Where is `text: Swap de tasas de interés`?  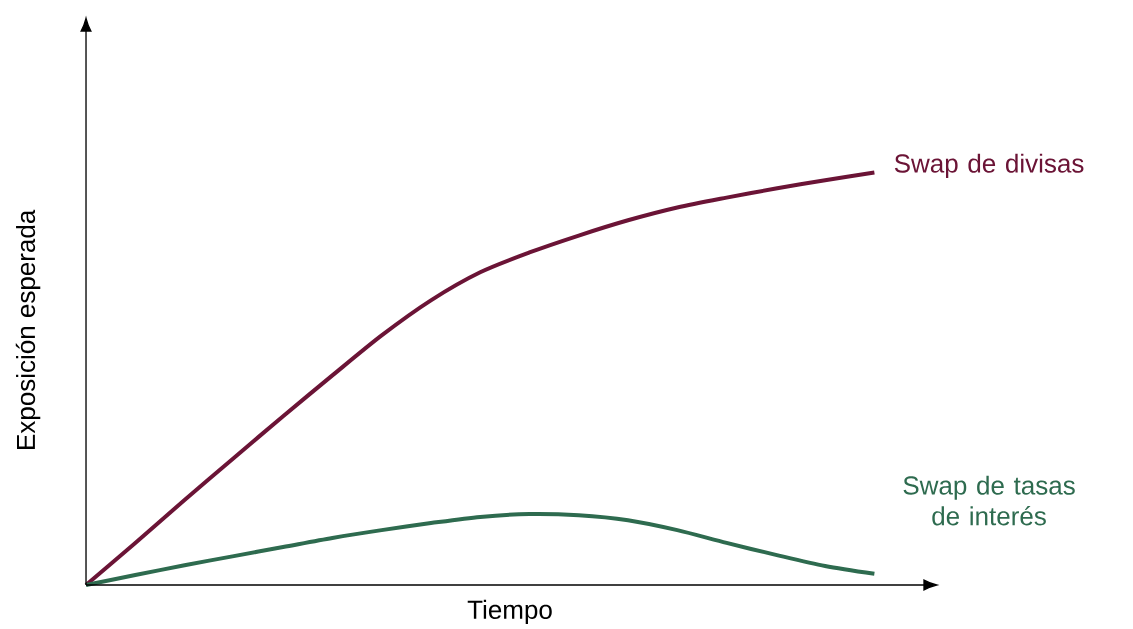
text: Swap de tasas de interés is located at coordinates (989, 500).